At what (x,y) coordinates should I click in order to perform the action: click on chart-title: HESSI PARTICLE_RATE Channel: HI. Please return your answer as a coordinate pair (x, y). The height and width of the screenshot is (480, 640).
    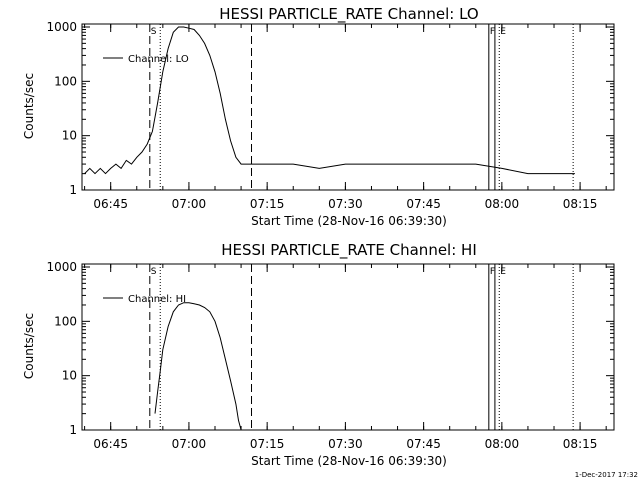
    Looking at the image, I should click on (349, 250).